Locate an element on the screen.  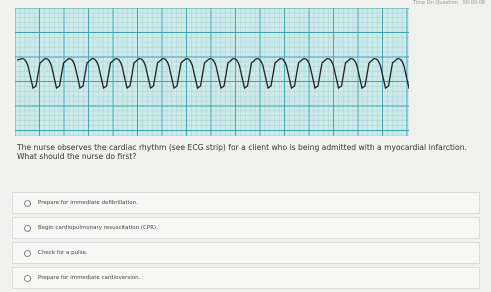
answer-option: Check for a pulse. is located at coordinates (246, 253).